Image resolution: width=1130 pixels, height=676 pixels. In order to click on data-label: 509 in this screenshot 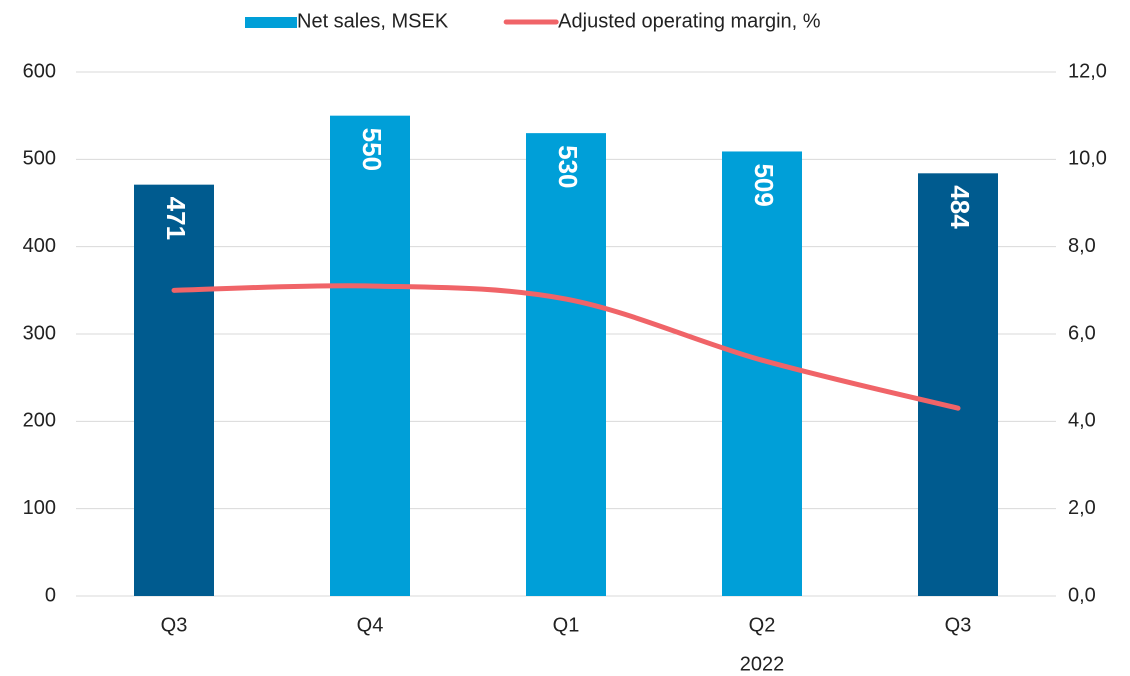, I will do `click(764, 184)`.